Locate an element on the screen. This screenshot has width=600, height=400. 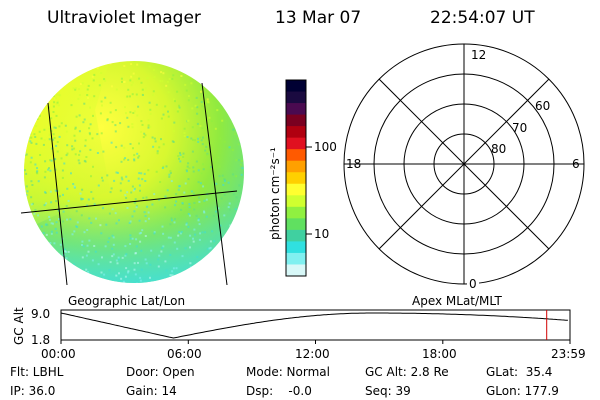
colorbar-tick-10: 10 is located at coordinates (321, 234).